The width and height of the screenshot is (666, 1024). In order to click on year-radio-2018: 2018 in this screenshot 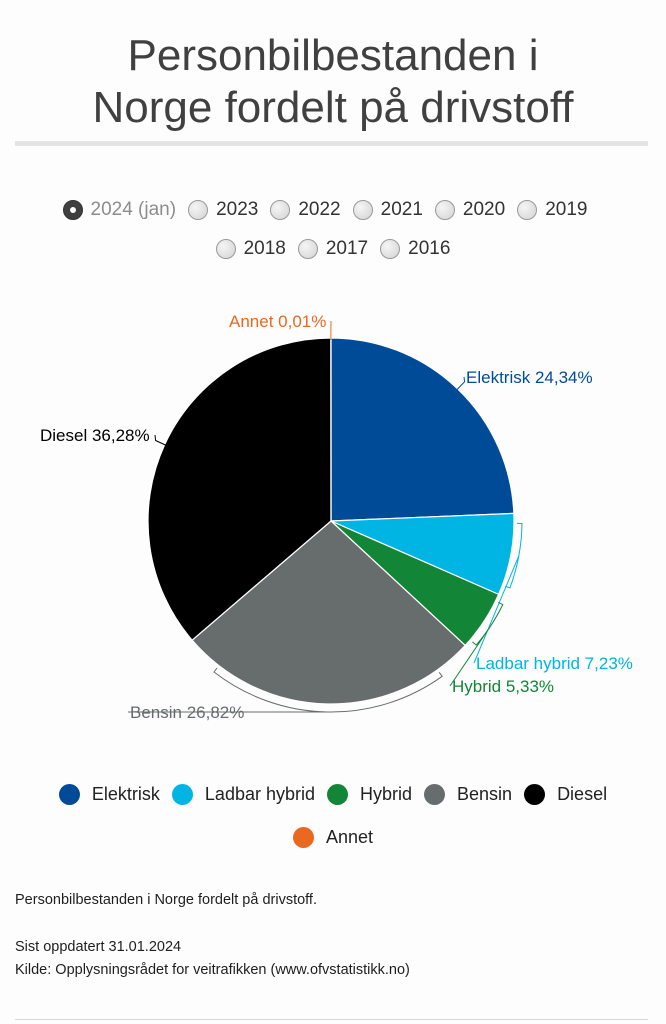, I will do `click(250, 249)`.